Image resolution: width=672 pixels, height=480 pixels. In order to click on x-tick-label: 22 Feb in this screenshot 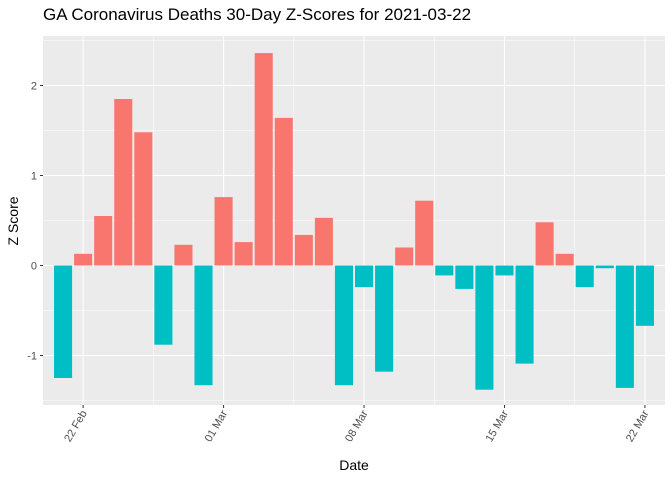, I will do `click(76, 427)`.